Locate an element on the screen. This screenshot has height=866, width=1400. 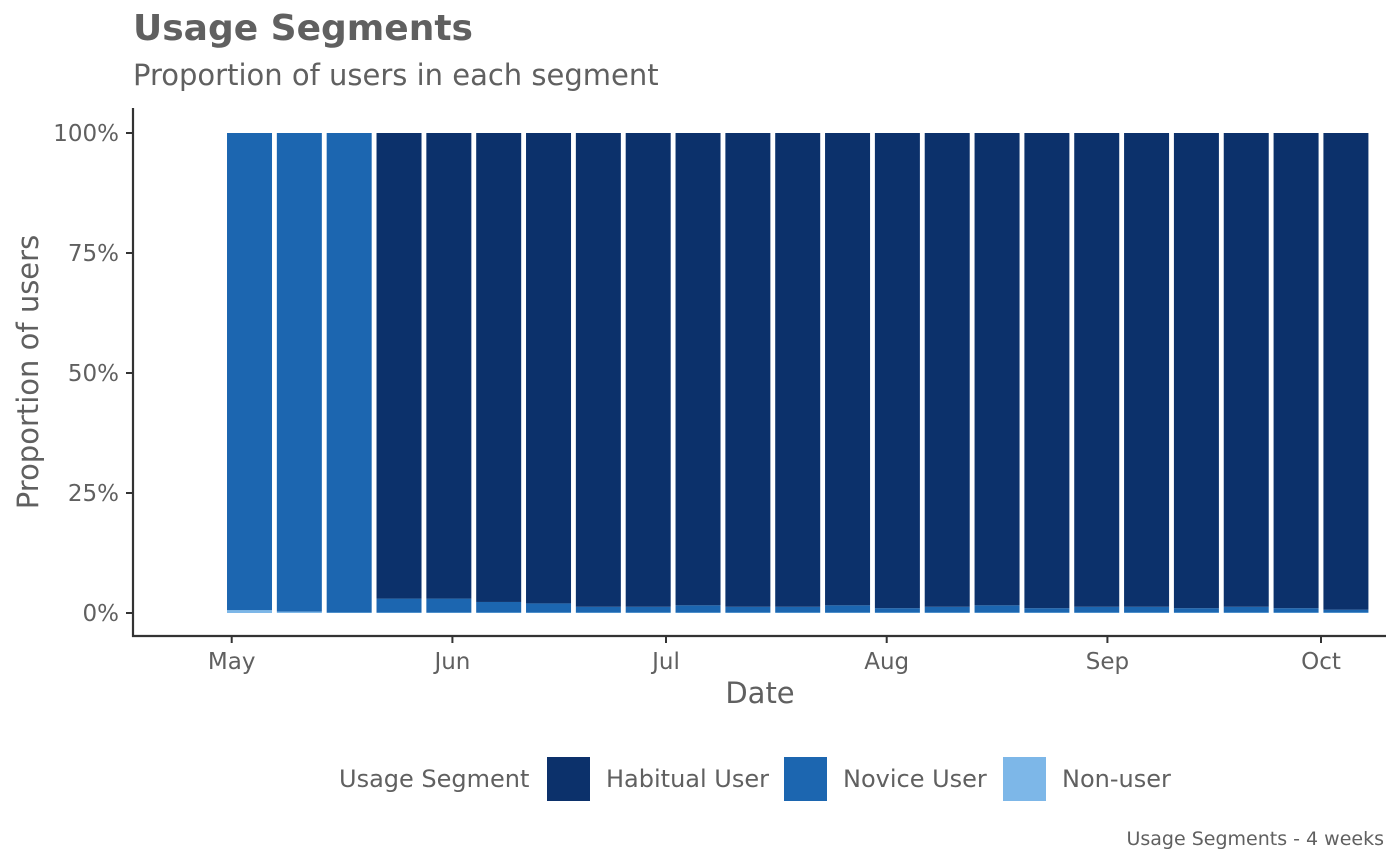
y-tick-label: 25% is located at coordinates (93, 494).